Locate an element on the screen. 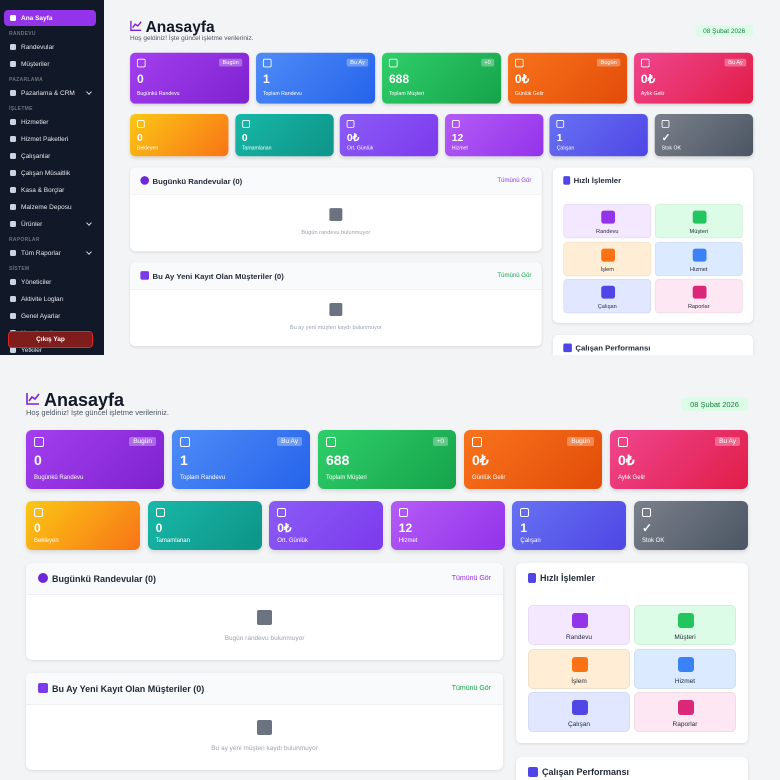  stat-card: Bu Ay 1 Toplam Randevu is located at coordinates (241, 459).